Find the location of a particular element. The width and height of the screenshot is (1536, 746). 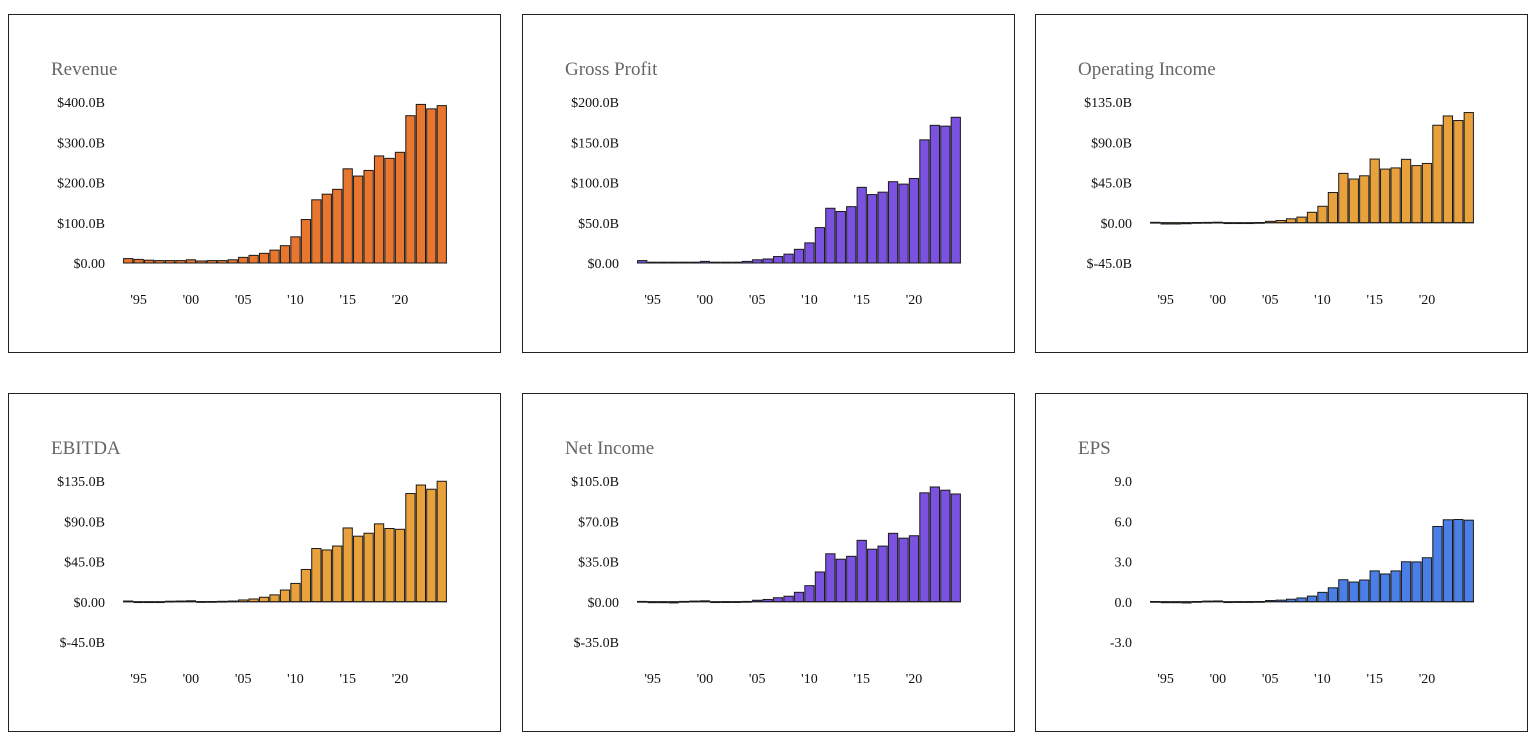

x-tick-label: '15 is located at coordinates (347, 679).